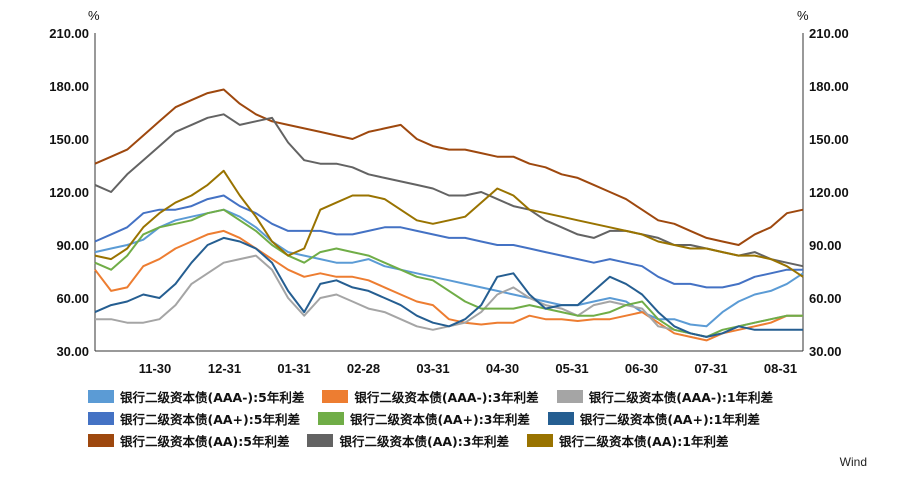 Image resolution: width=897 pixels, height=480 pixels. Describe the element at coordinates (825, 298) in the screenshot. I see `y-tick-label-right: 60.00` at that location.